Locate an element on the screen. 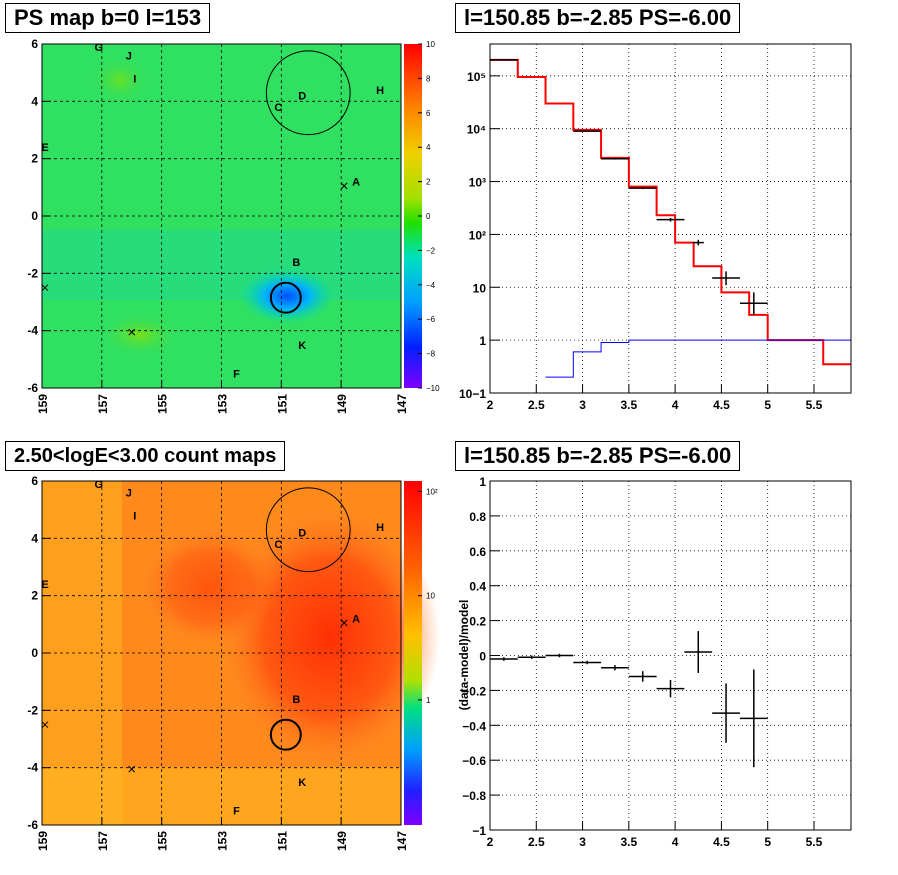 This screenshot has width=898, height=875. y-tick-label: −0.8 is located at coordinates (474, 796).